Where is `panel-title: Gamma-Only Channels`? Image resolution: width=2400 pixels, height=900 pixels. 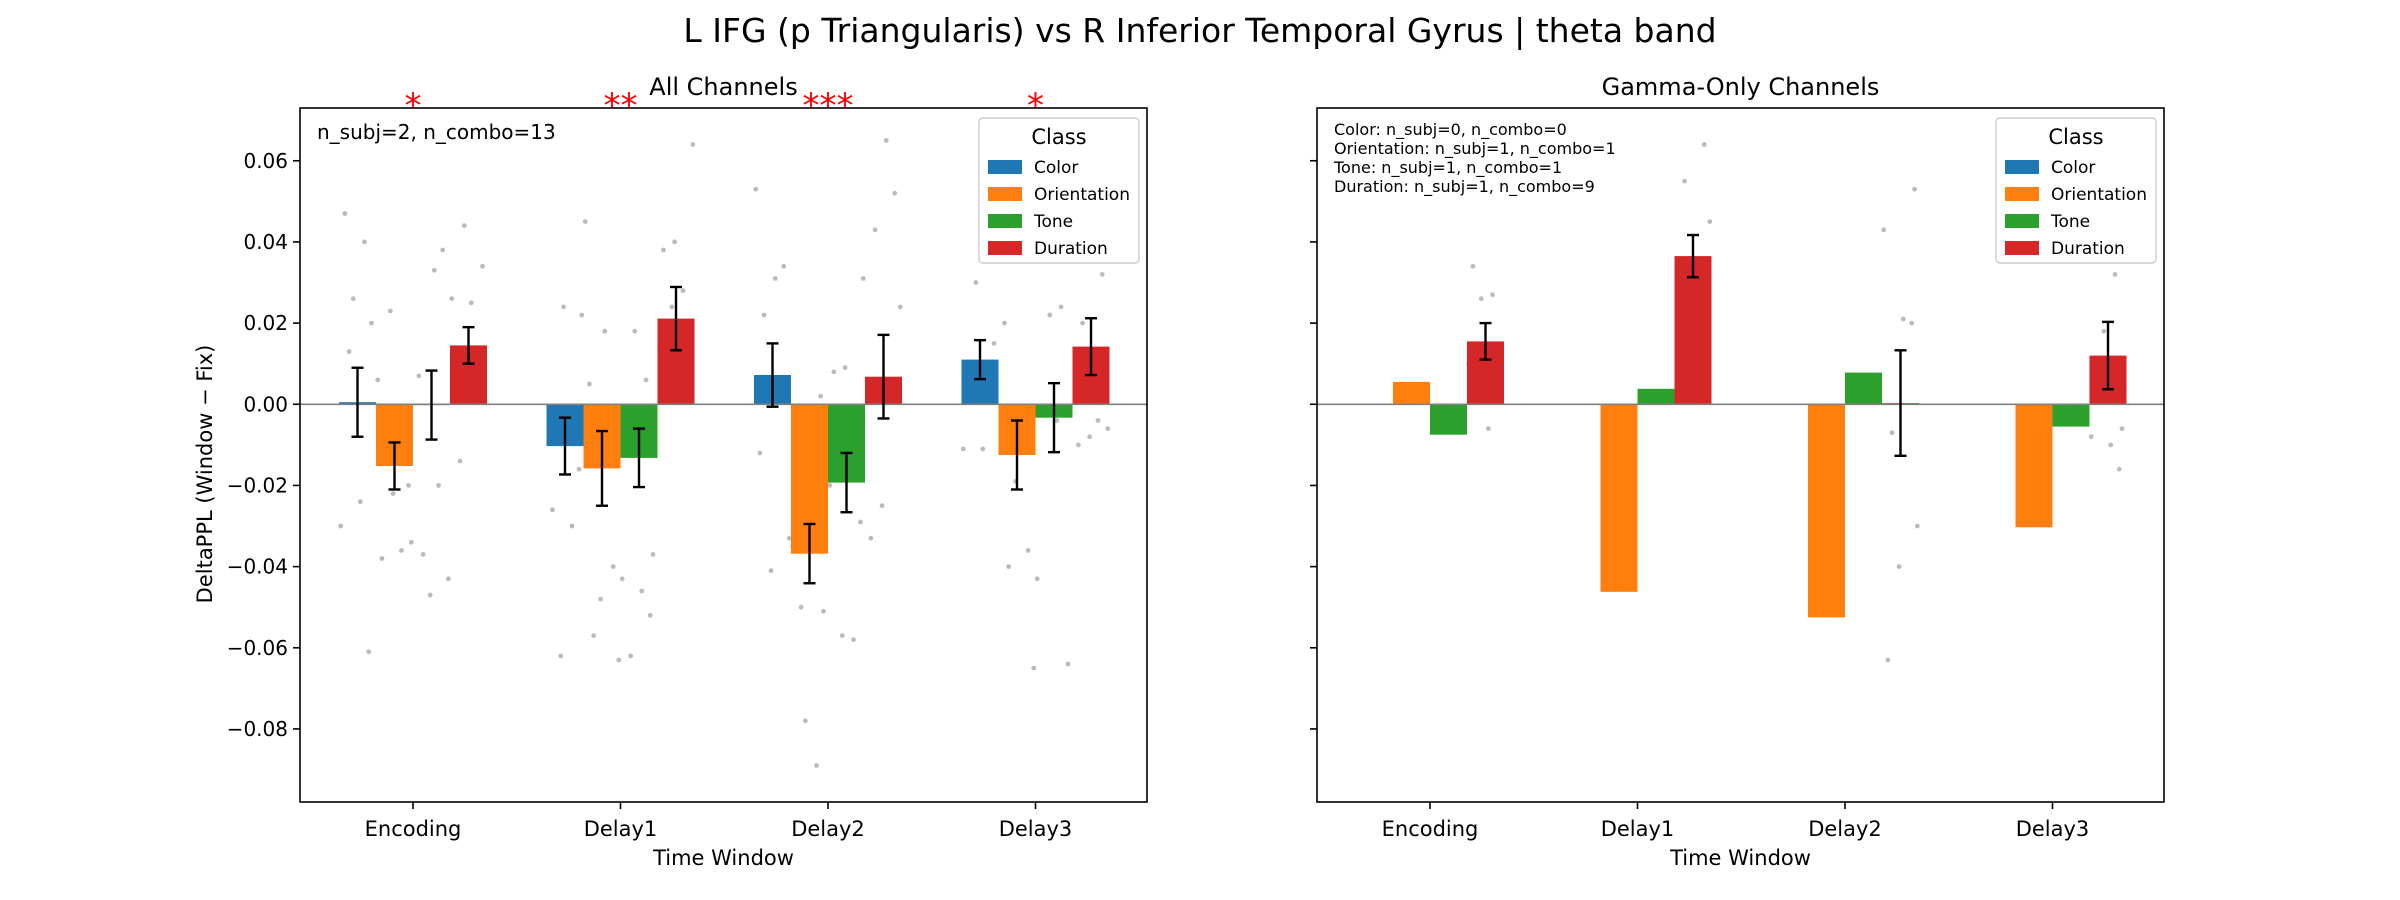
panel-title: Gamma-Only Channels is located at coordinates (1741, 87).